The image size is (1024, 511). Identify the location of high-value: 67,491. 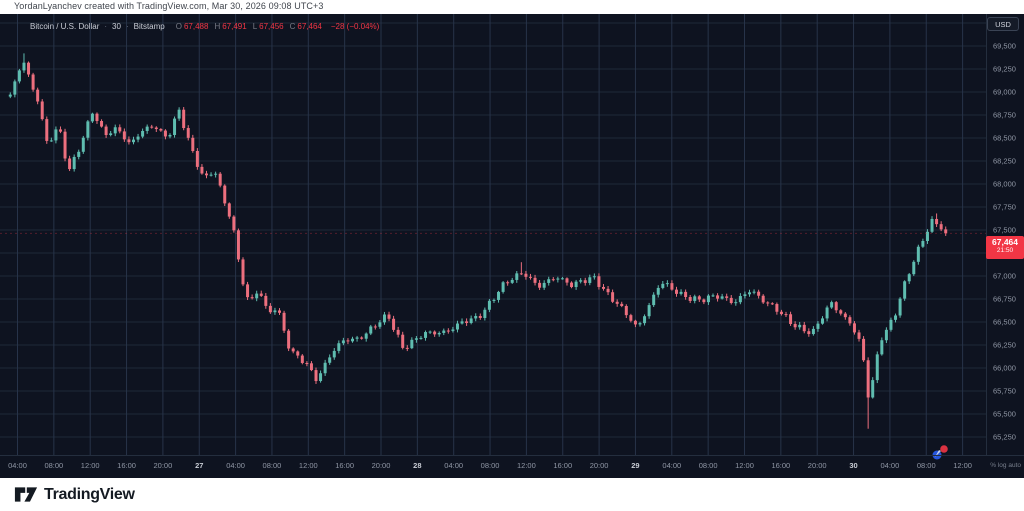
(234, 26).